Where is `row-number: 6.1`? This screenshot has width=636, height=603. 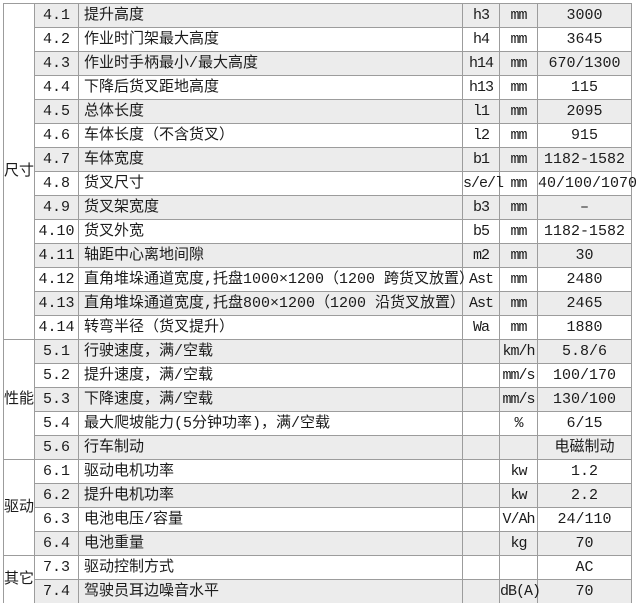 row-number: 6.1 is located at coordinates (56, 471).